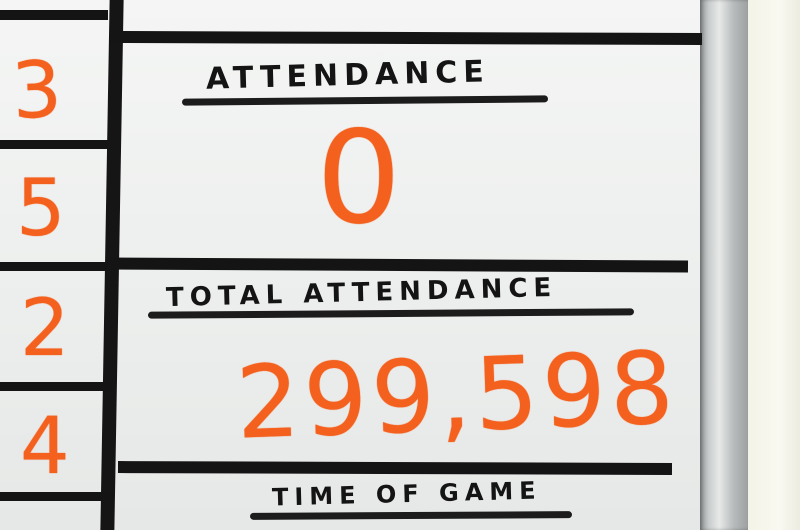 This screenshot has width=800, height=530. What do you see at coordinates (457, 395) in the screenshot?
I see `total-attendance-value: 299,598` at bounding box center [457, 395].